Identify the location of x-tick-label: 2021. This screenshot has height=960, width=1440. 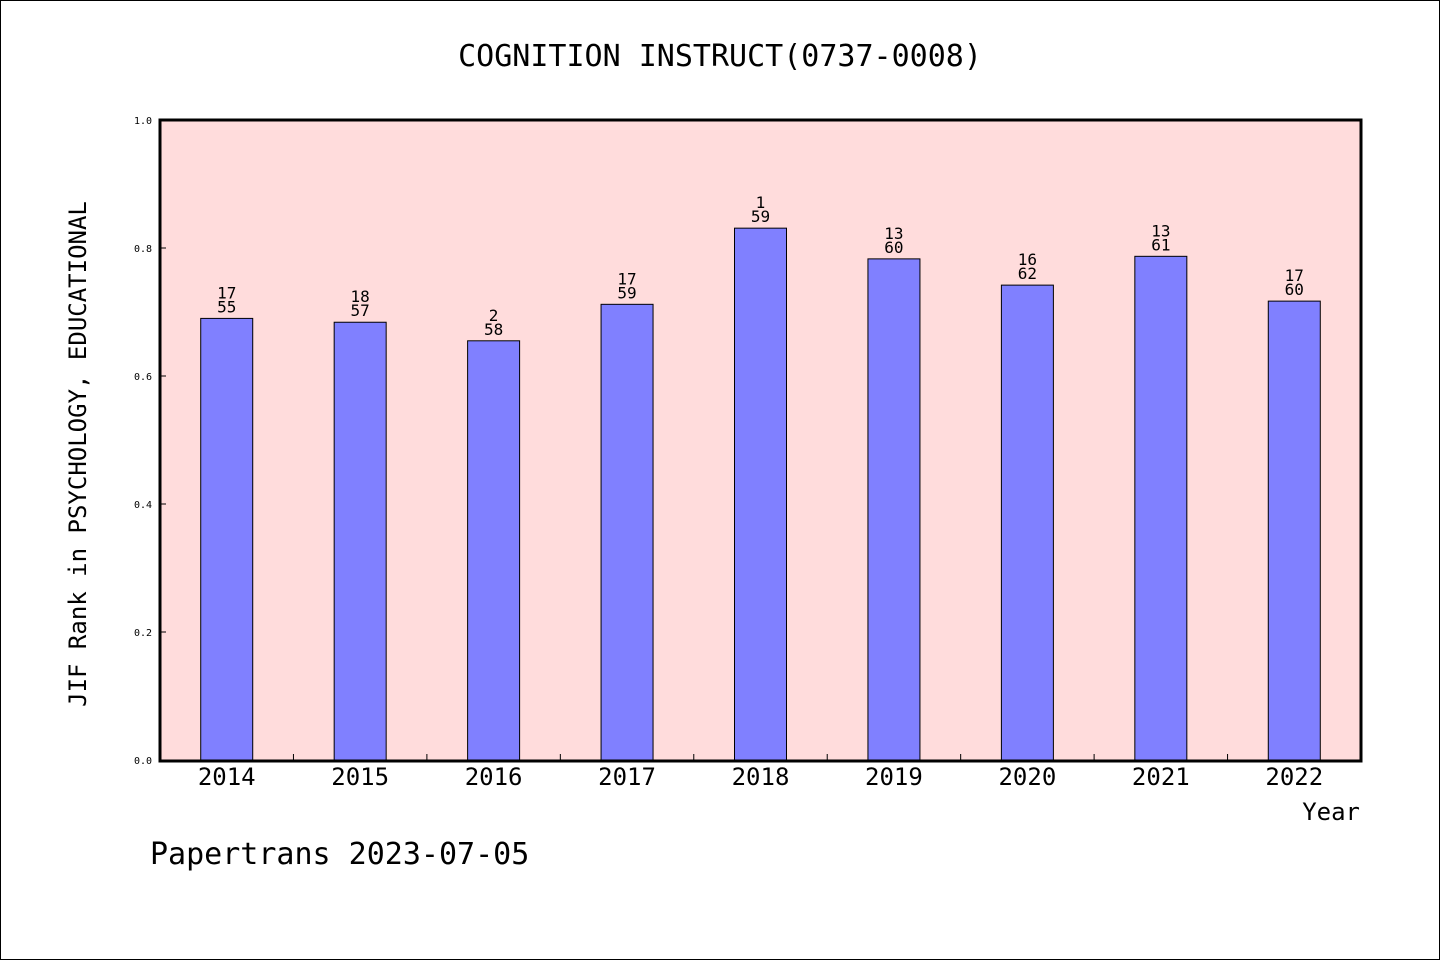
(1161, 777).